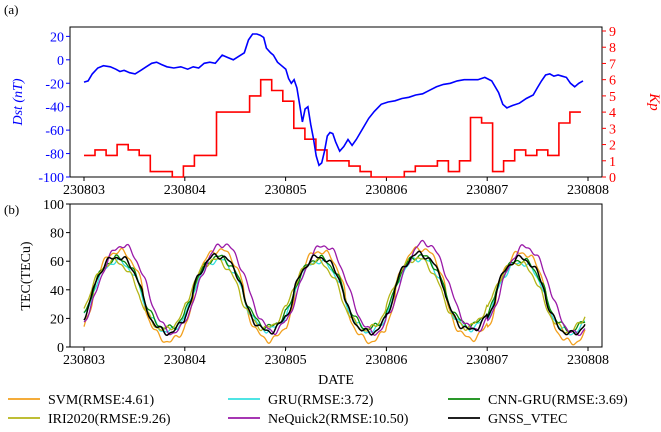 This screenshot has width=661, height=432. What do you see at coordinates (57, 37) in the screenshot?
I see `dst-tick-label: 20` at bounding box center [57, 37].